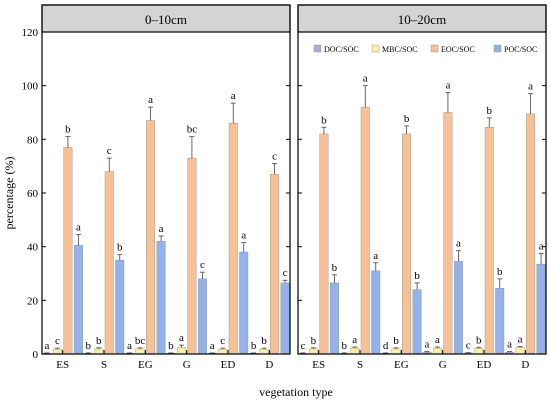  Describe the element at coordinates (9, 193) in the screenshot. I see `y-axis-label: percentage (%)` at that location.